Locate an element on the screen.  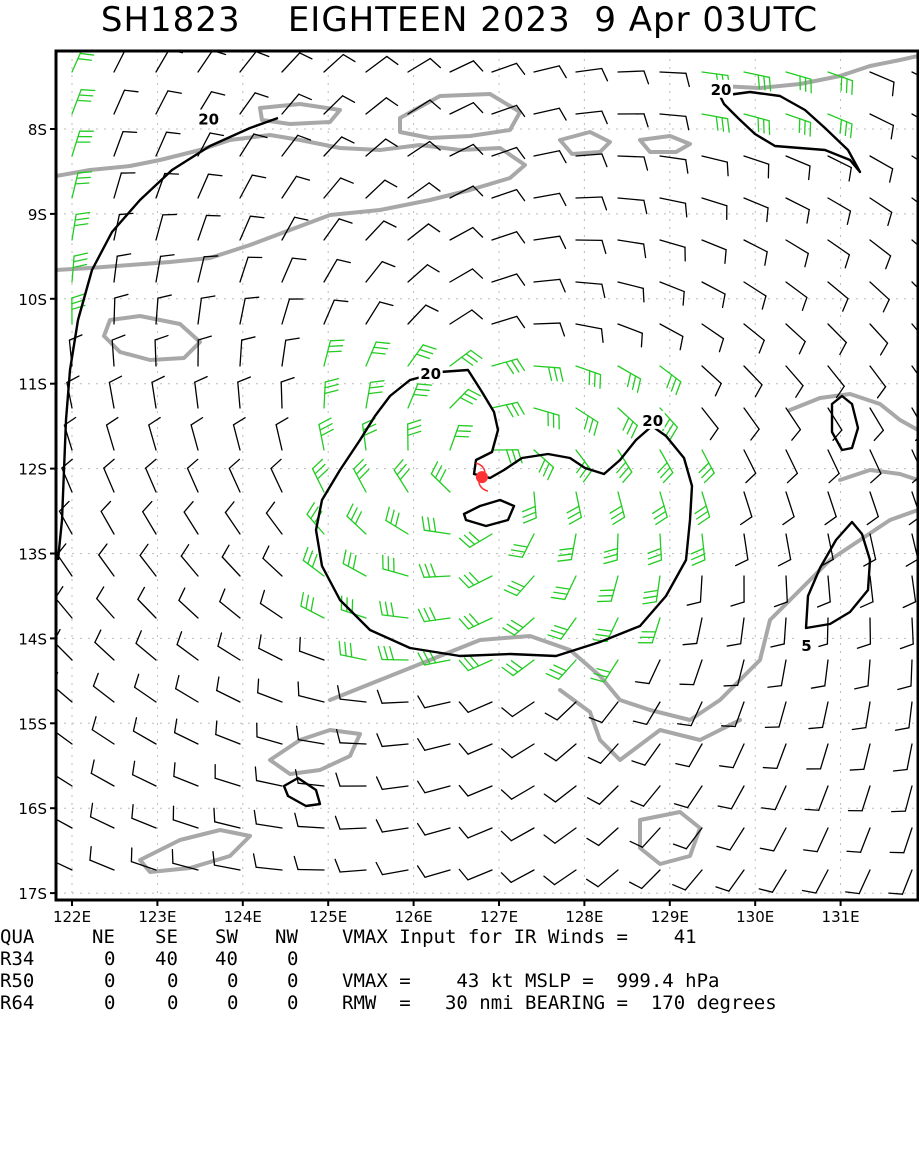
value-se: 0 is located at coordinates (172, 981).